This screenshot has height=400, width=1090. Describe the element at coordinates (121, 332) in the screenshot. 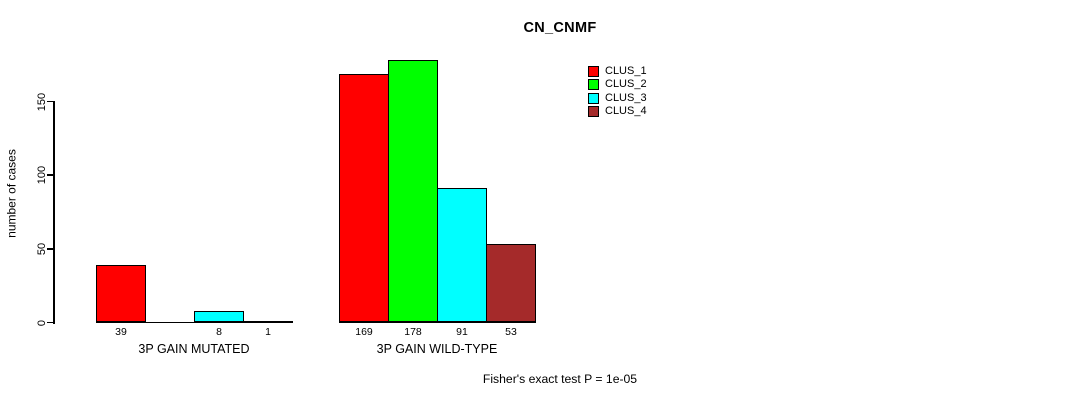

I see `bar-value-label: 39` at that location.